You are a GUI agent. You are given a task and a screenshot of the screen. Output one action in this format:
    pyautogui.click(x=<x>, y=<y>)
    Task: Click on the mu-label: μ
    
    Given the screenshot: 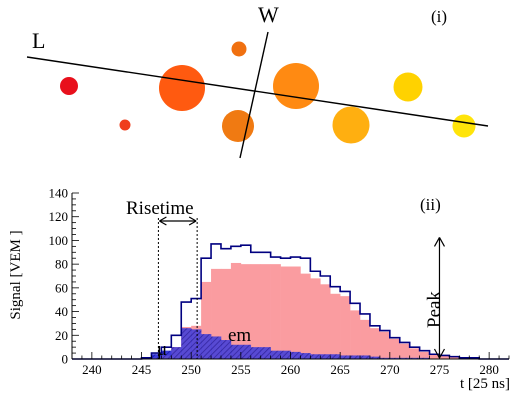 What is the action you would take?
    pyautogui.click(x=162, y=349)
    